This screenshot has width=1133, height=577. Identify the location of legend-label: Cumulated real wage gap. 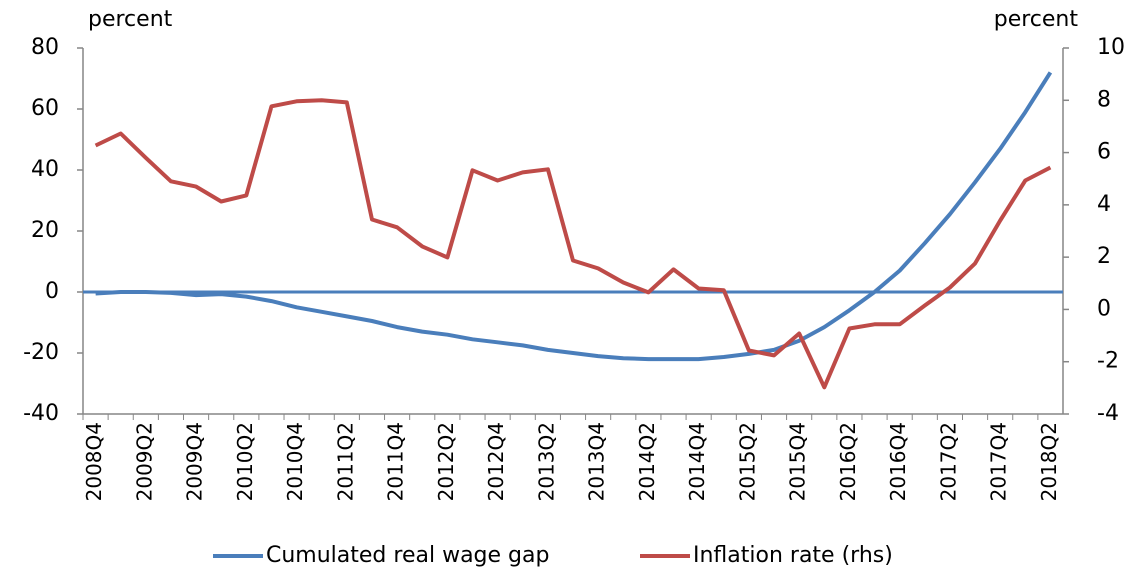
(407, 555).